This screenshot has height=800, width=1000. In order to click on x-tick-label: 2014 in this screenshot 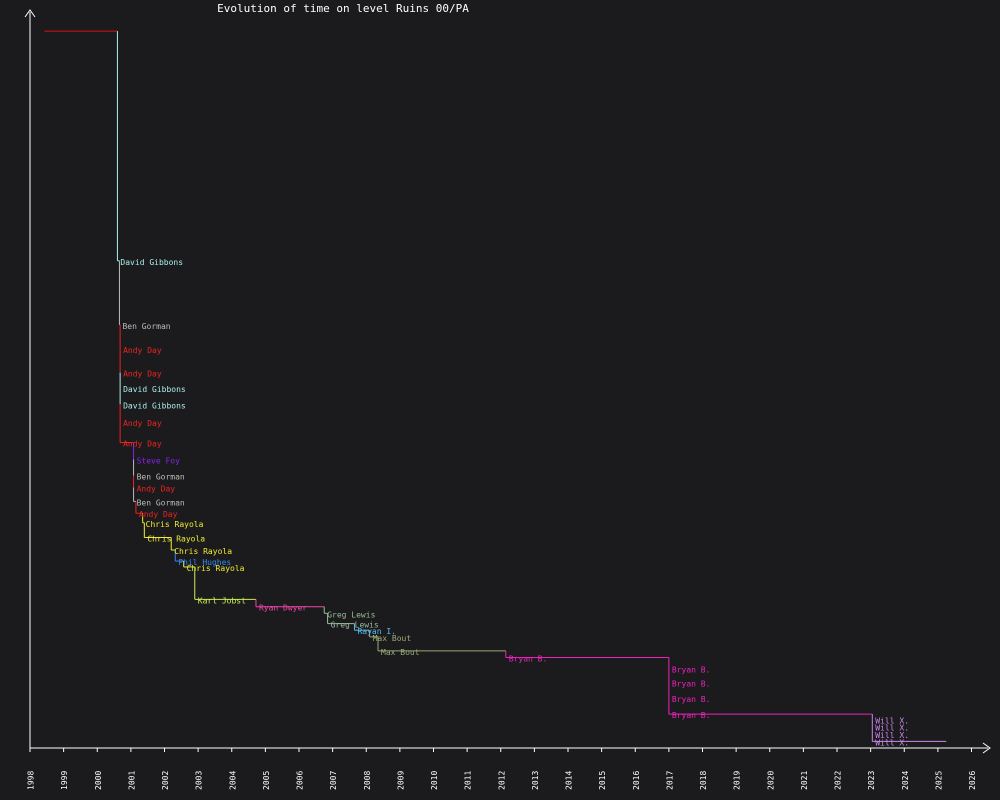, I will do `click(569, 780)`.